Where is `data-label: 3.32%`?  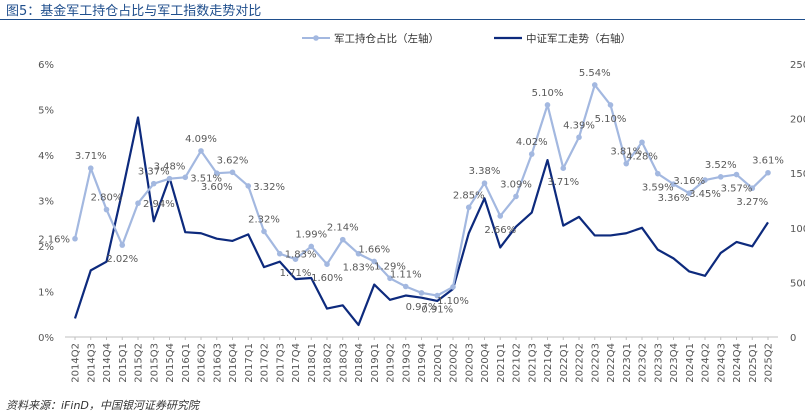 data-label: 3.32% is located at coordinates (269, 187).